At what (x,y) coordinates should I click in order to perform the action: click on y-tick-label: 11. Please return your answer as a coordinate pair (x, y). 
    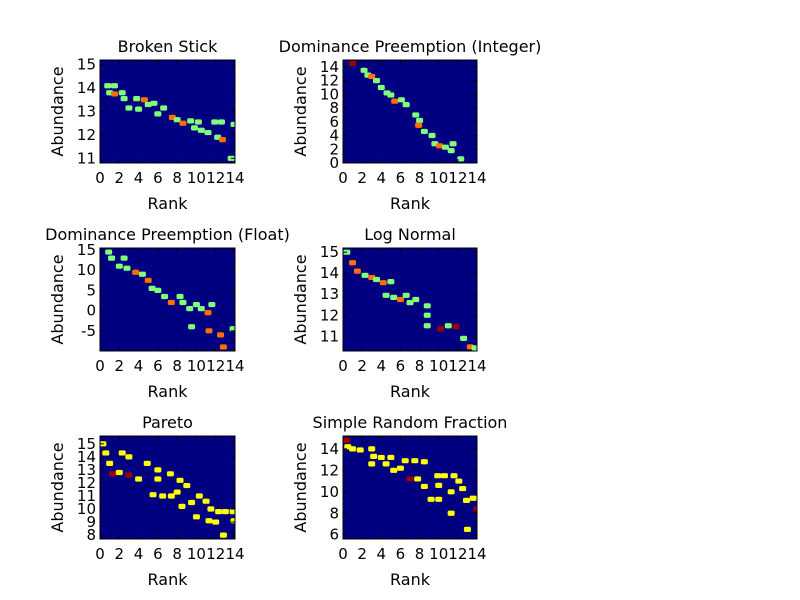
    Looking at the image, I should click on (86, 496).